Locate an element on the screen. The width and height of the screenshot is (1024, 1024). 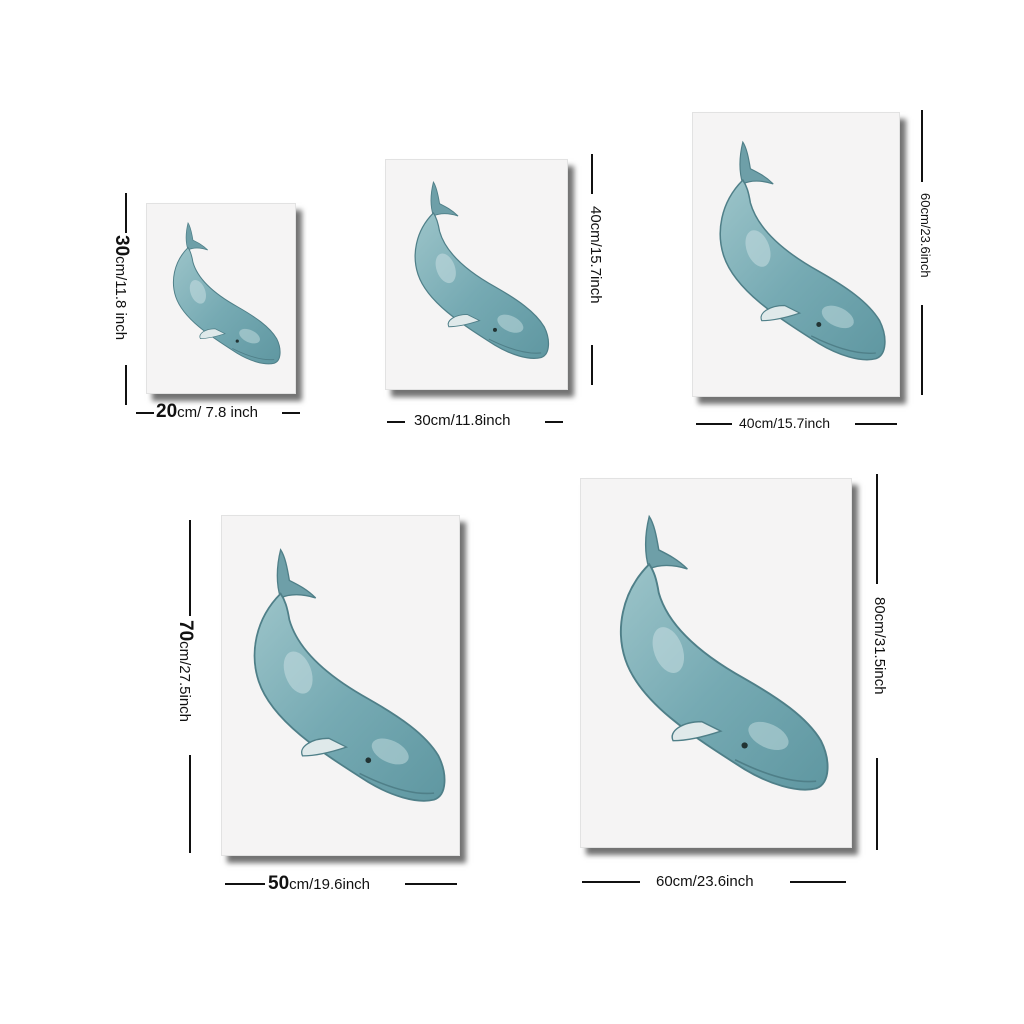
width-label: 20cm/ 7.8 inch is located at coordinates (207, 411).